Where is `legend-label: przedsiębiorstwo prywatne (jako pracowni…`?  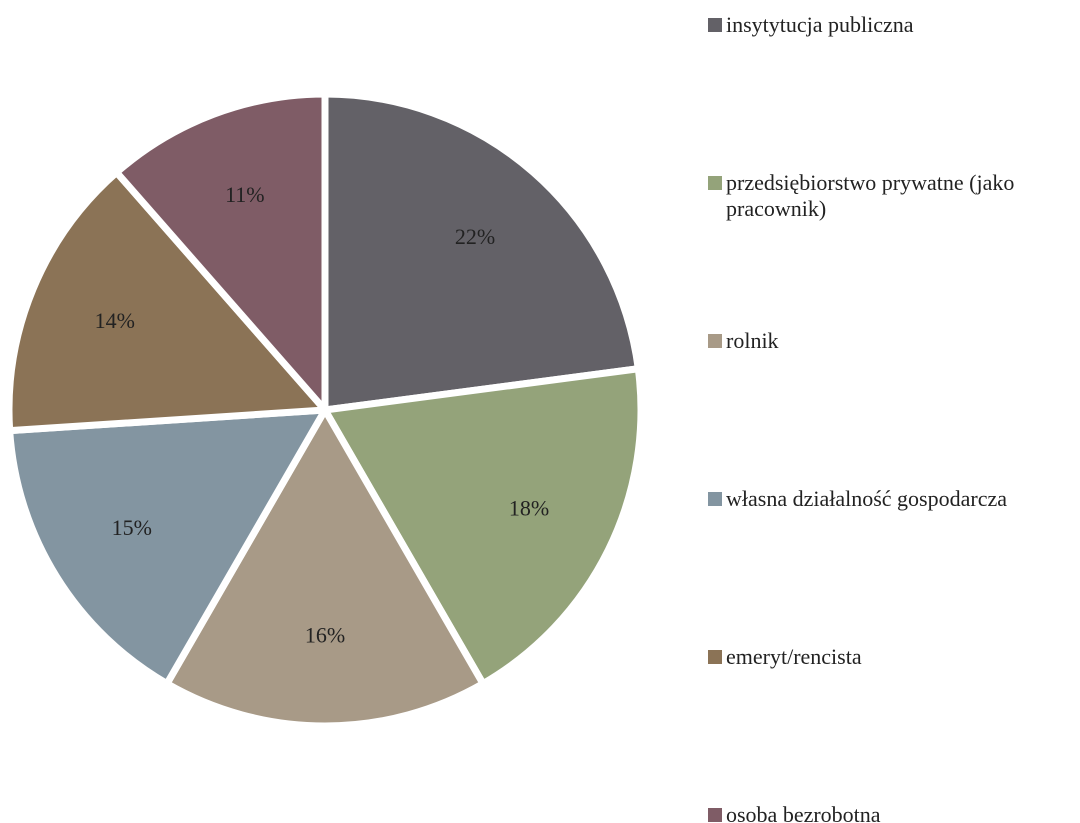
legend-label: przedsiębiorstwo prywatne (jako pracowni… is located at coordinates (870, 195).